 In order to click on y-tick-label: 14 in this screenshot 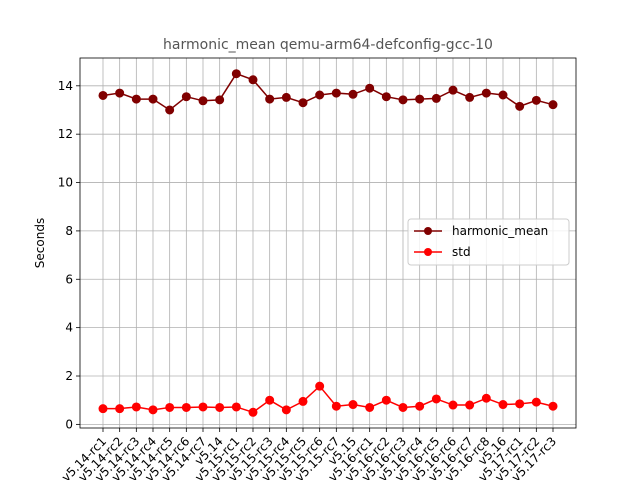, I will do `click(65, 86)`.